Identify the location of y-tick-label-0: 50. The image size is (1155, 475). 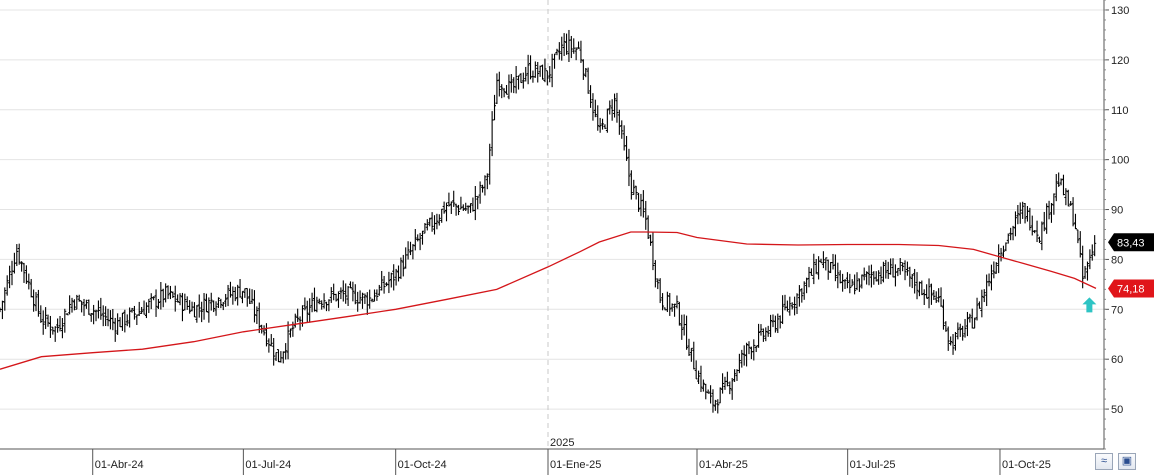
(1117, 410).